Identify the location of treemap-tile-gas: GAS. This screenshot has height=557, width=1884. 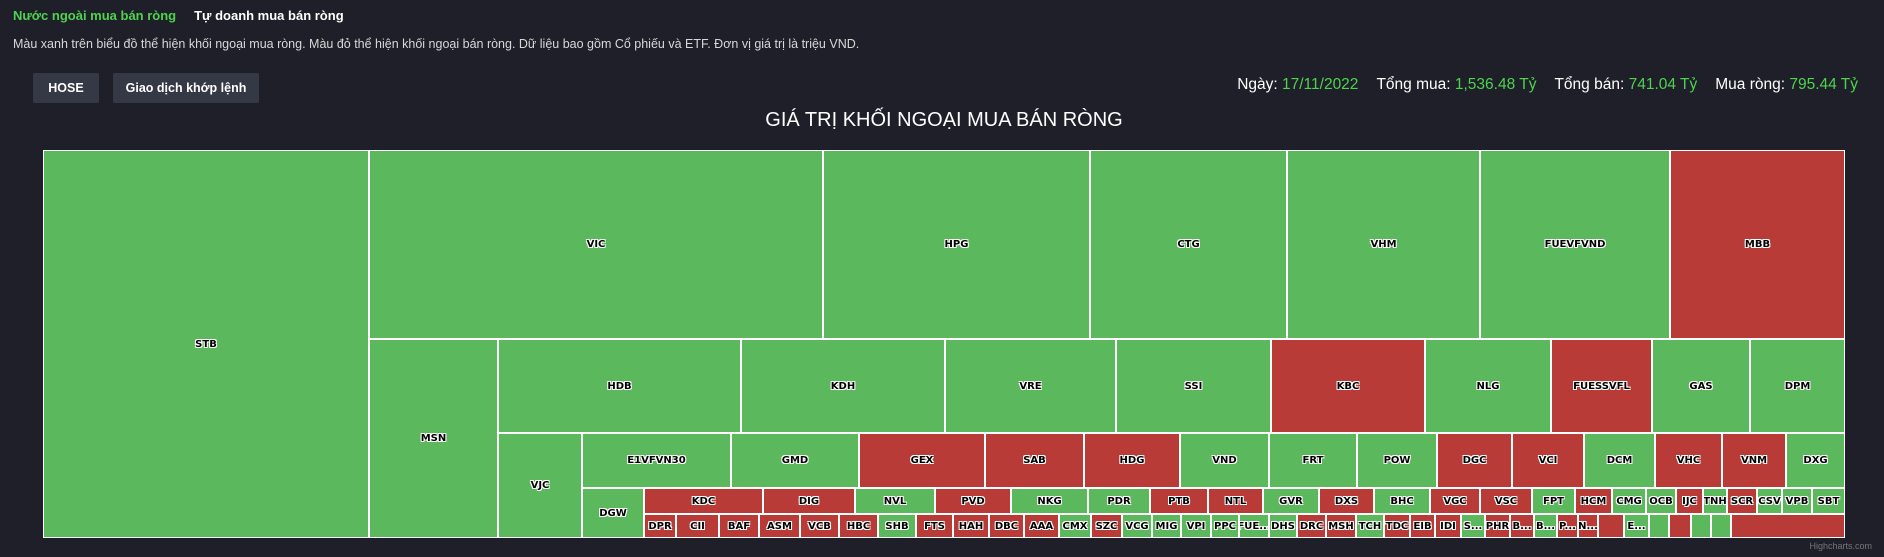
(1701, 386).